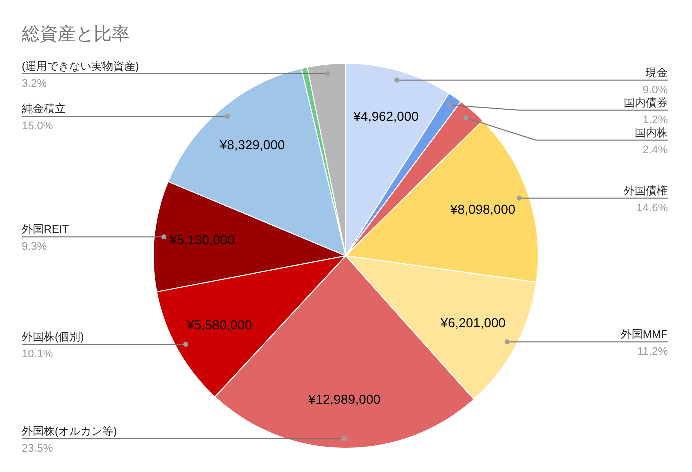  What do you see at coordinates (655, 90) in the screenshot?
I see `data-label: 9.0%` at bounding box center [655, 90].